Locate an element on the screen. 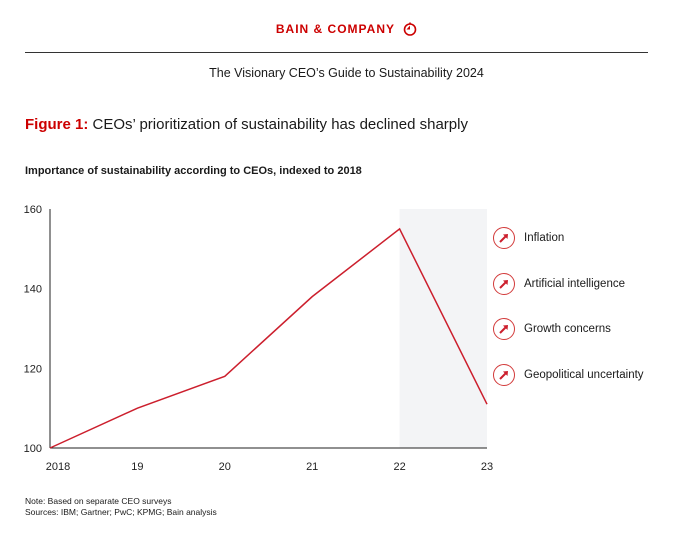 This screenshot has height=537, width=693. x-tick-label: 21 is located at coordinates (312, 467).